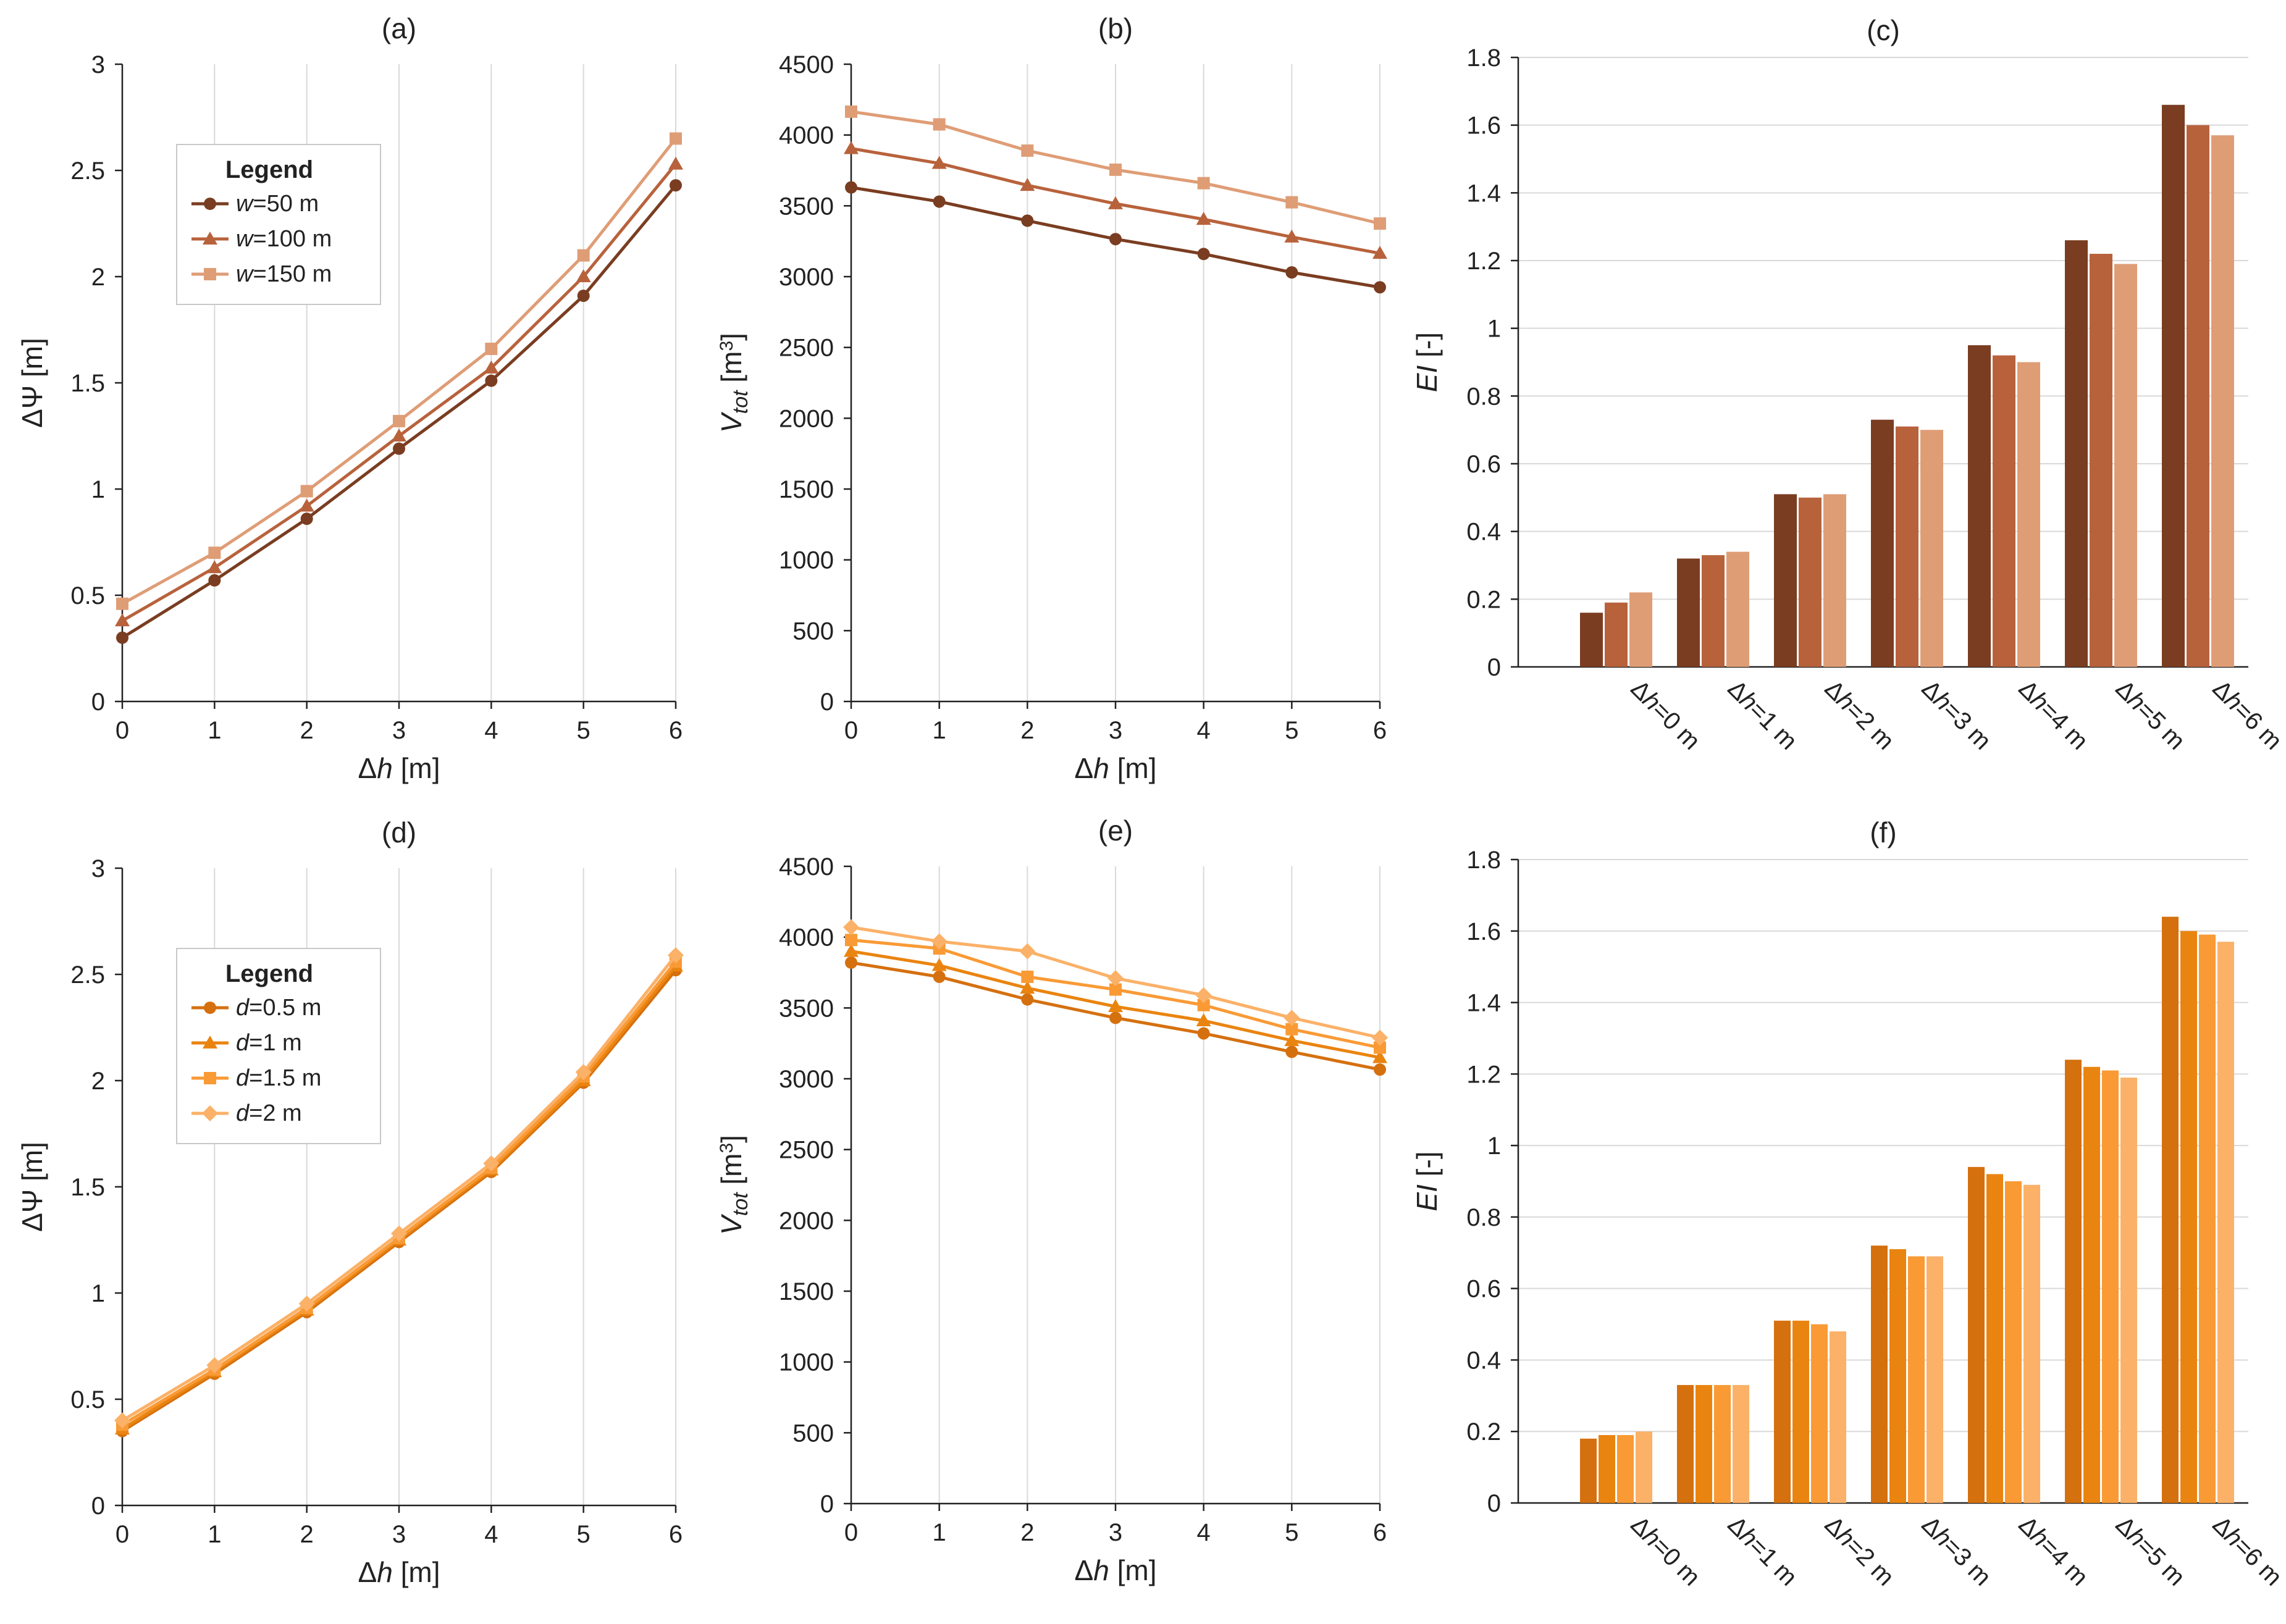 This screenshot has width=2286, height=1624. I want to click on x-tick-label: 0, so click(122, 1535).